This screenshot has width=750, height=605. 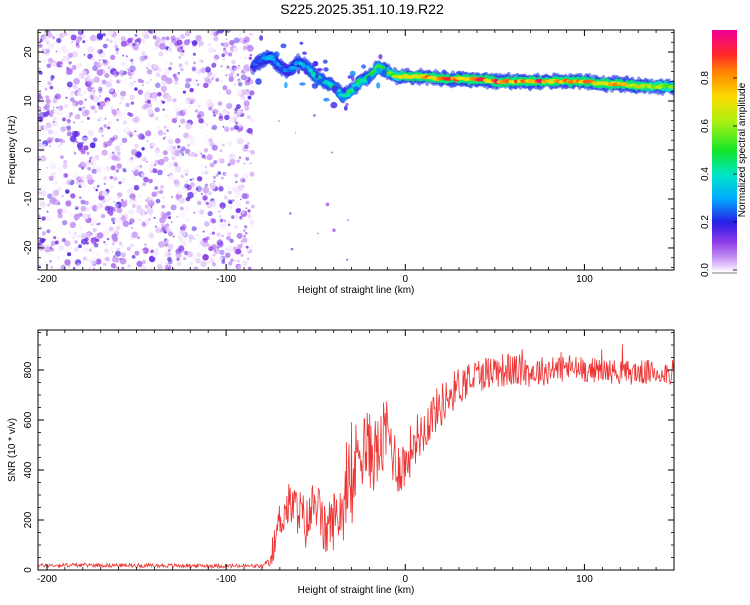 What do you see at coordinates (461, 73) in the screenshot?
I see `spectrogram-signal-trace` at bounding box center [461, 73].